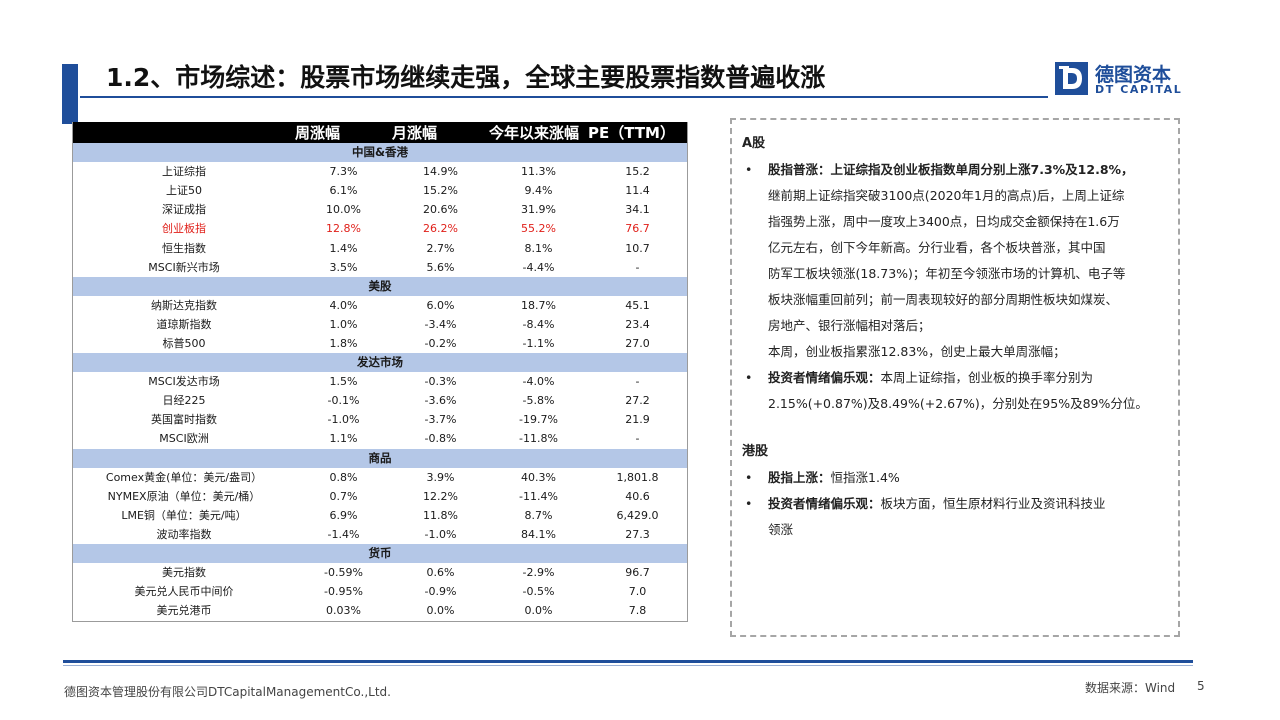 The image size is (1280, 720). I want to click on footer-data-source: 数据来源：Wind, so click(1130, 688).